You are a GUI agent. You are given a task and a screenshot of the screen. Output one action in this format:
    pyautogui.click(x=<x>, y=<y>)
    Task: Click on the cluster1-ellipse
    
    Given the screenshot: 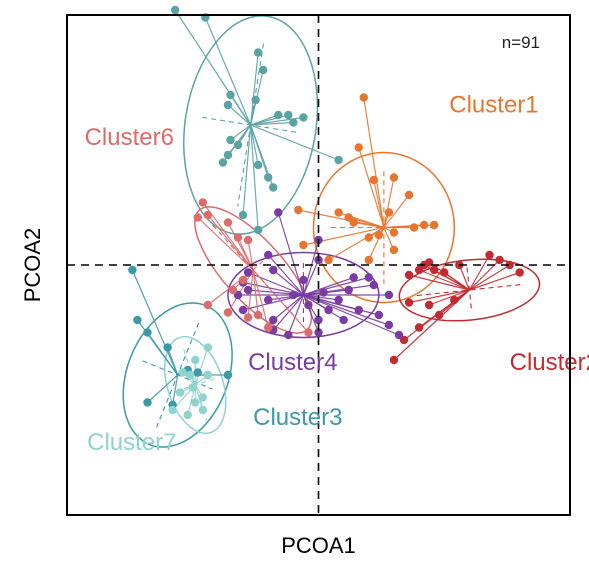 What is the action you would take?
    pyautogui.click(x=384, y=227)
    